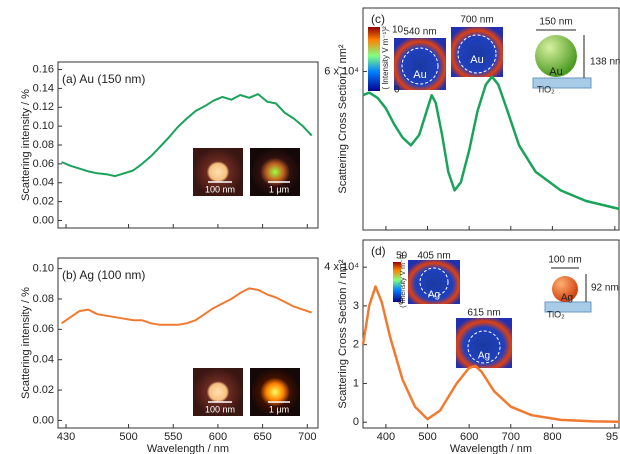  Describe the element at coordinates (433, 256) in the screenshot. I see `annotation: 405 nm` at that location.